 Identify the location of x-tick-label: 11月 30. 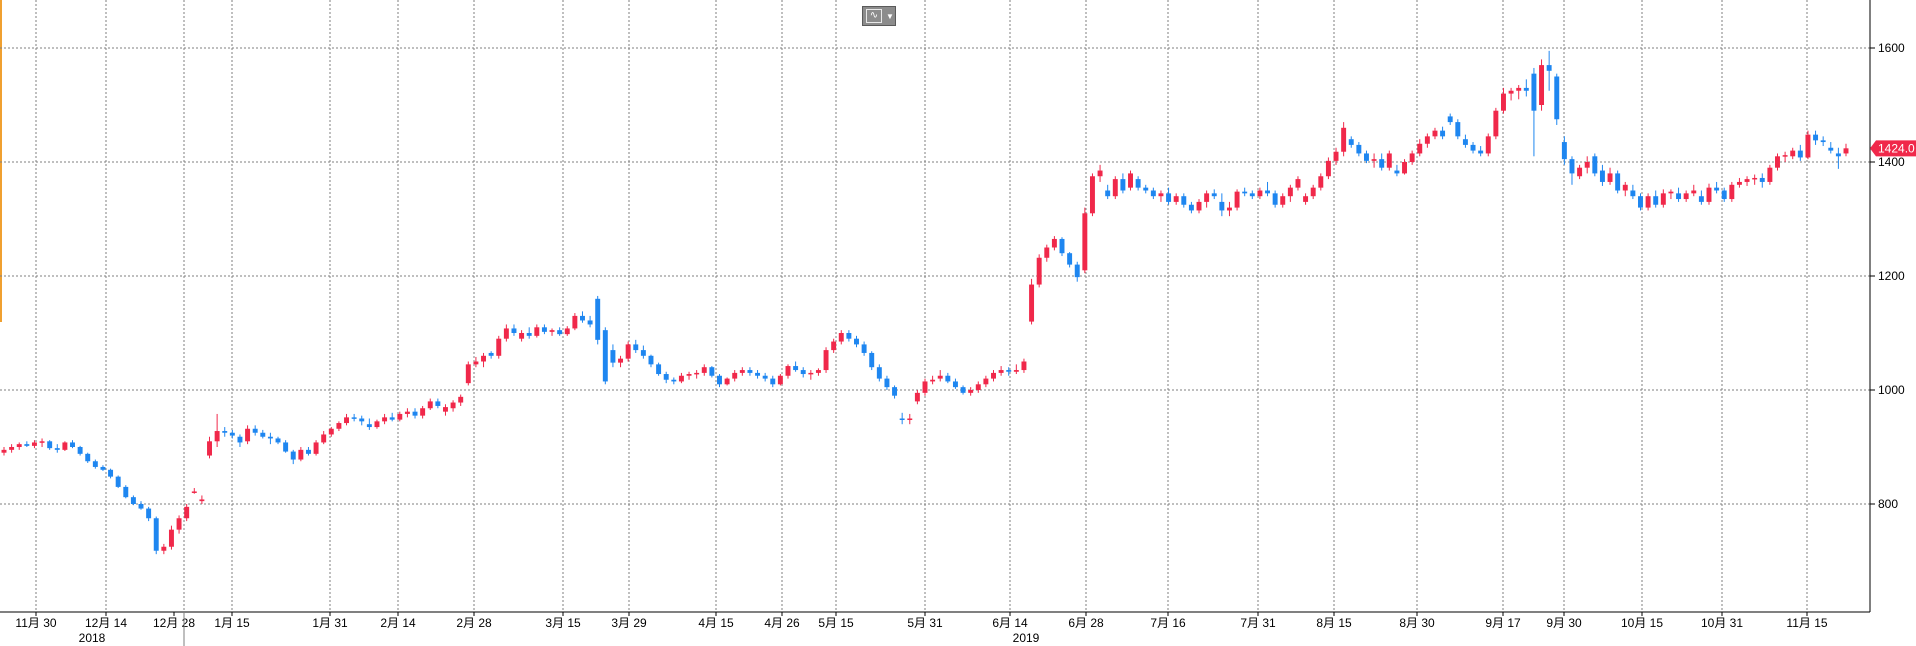
(35, 623).